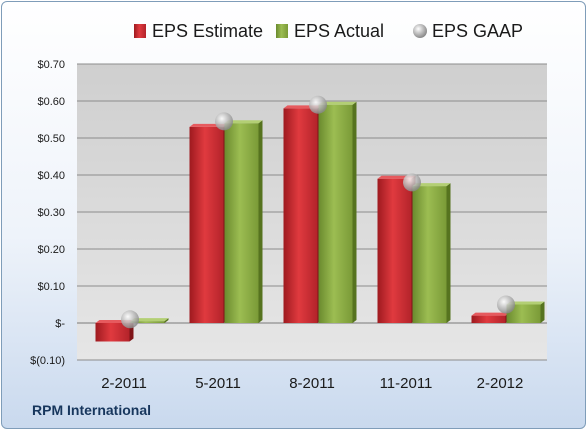  I want to click on y-tick-label: $0.10, so click(51, 287).